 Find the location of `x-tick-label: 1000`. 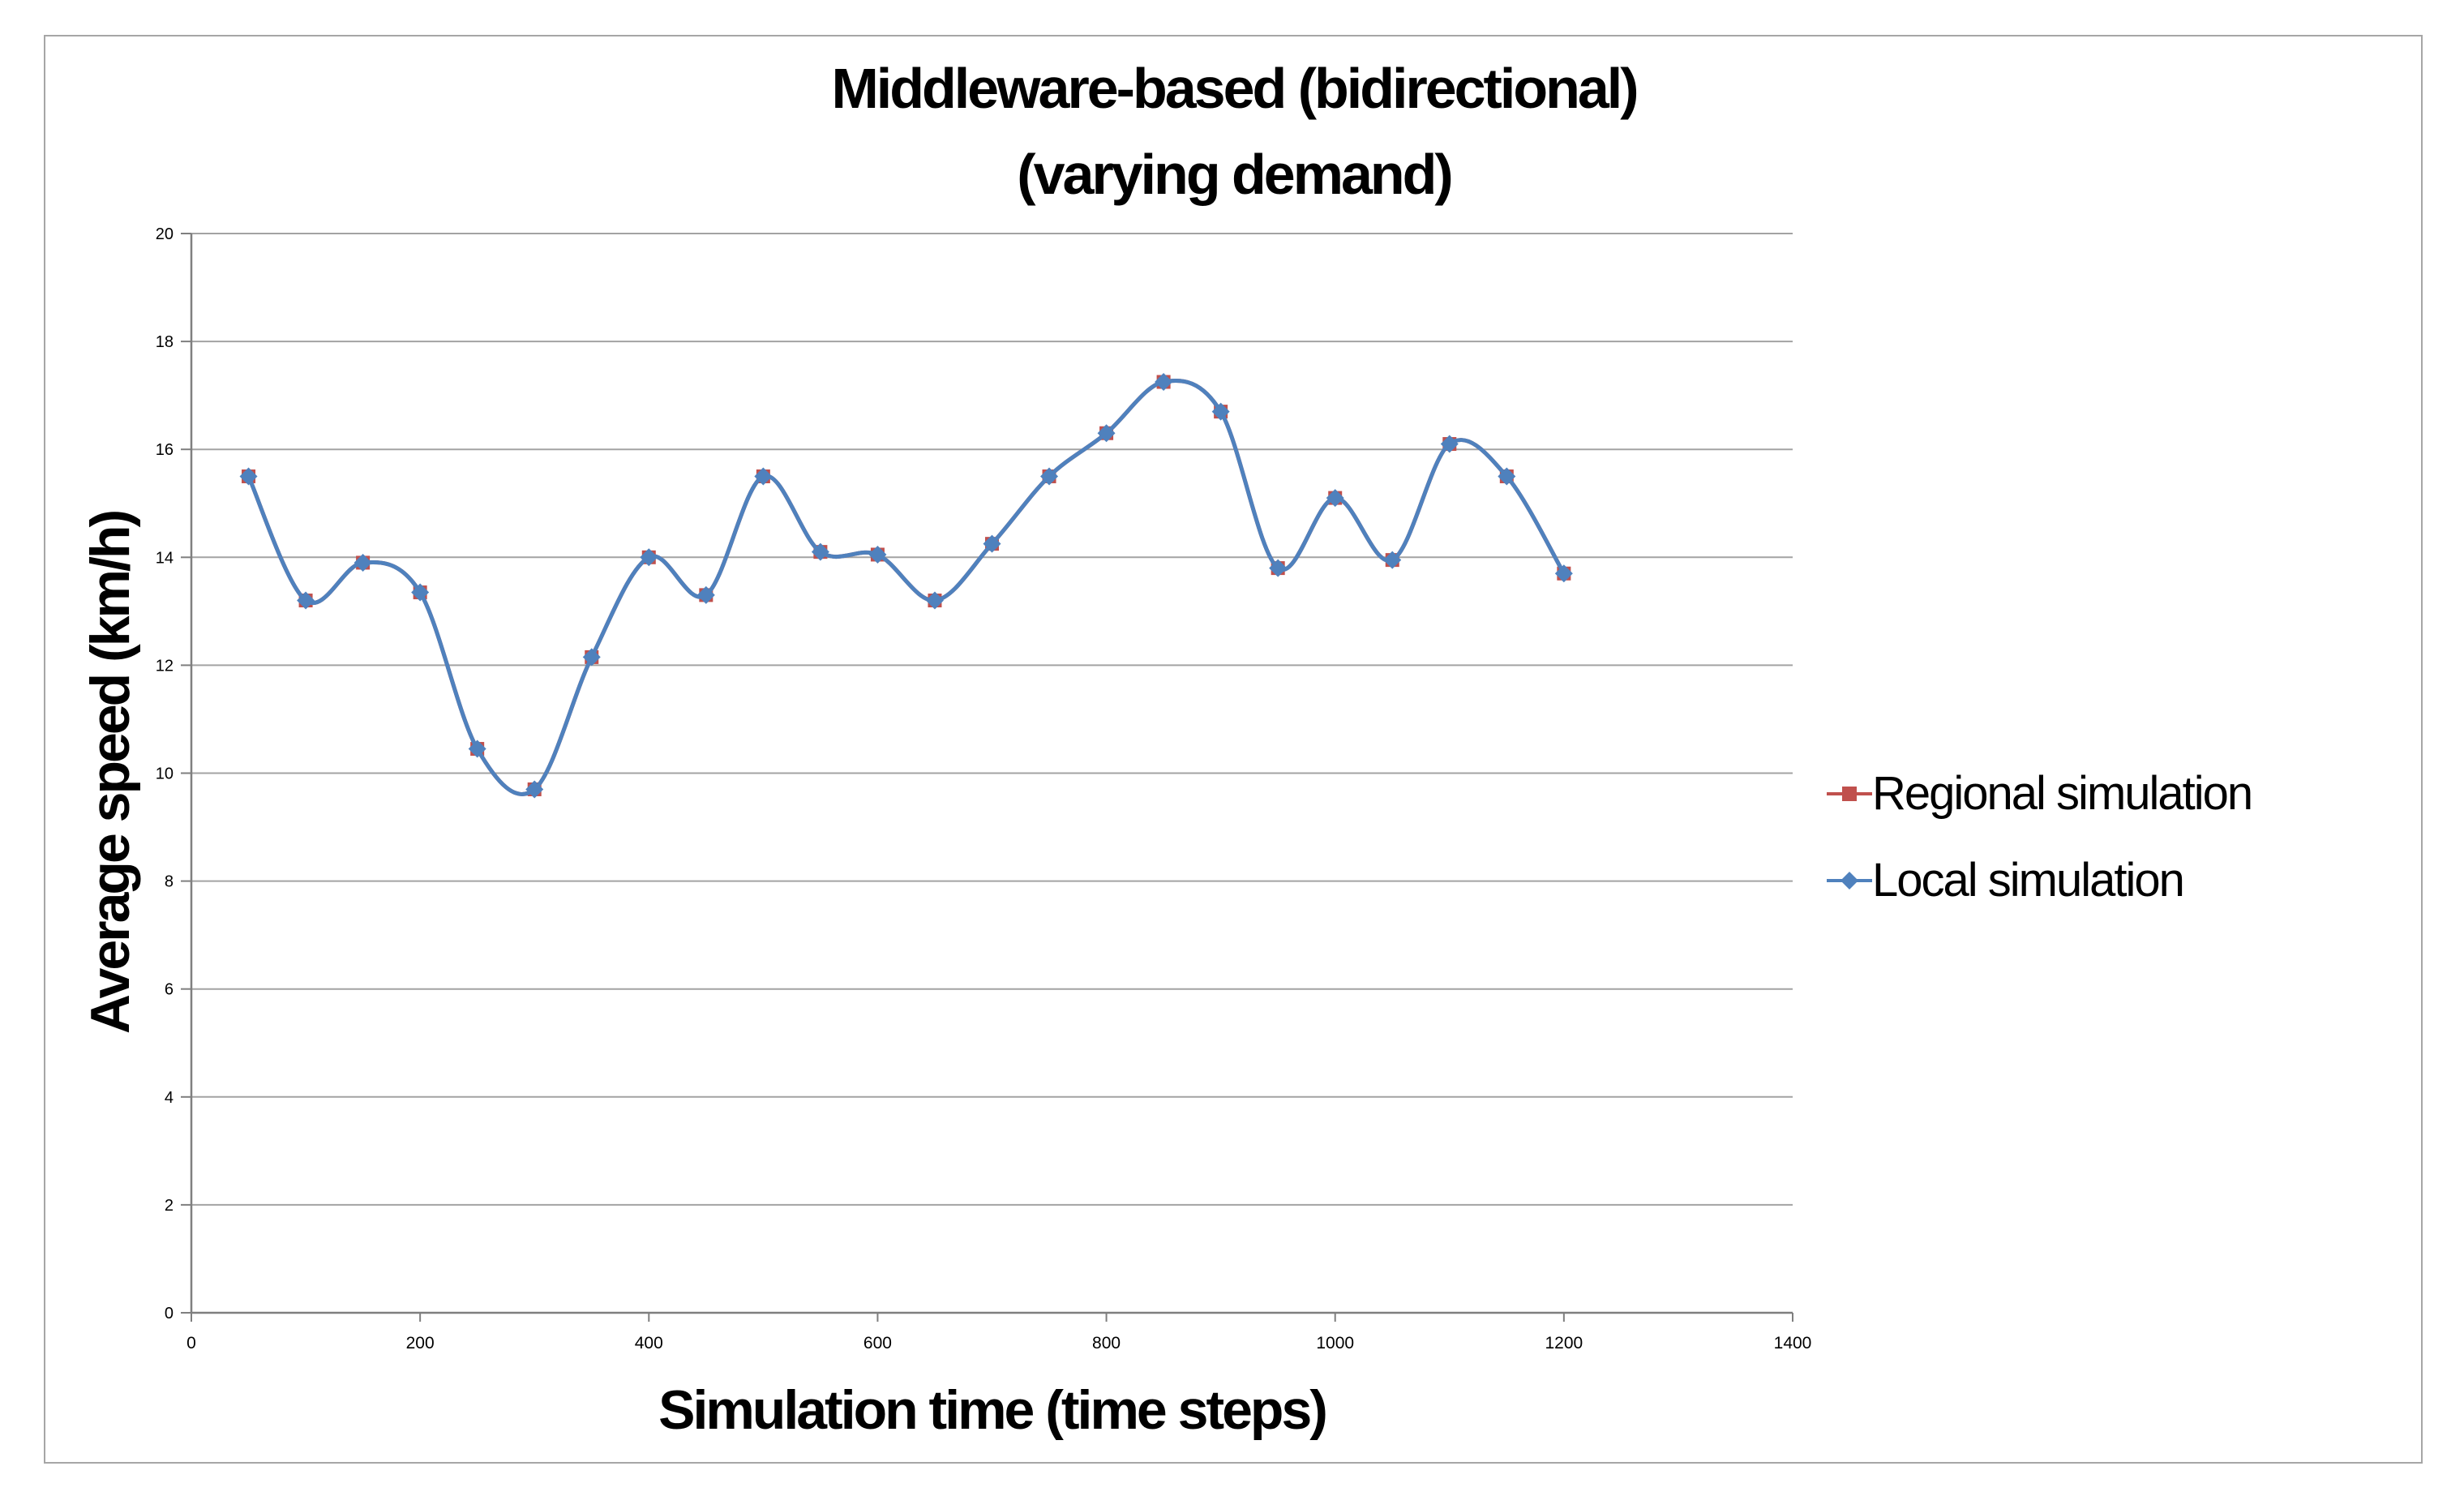

x-tick-label: 1000 is located at coordinates (1335, 1344).